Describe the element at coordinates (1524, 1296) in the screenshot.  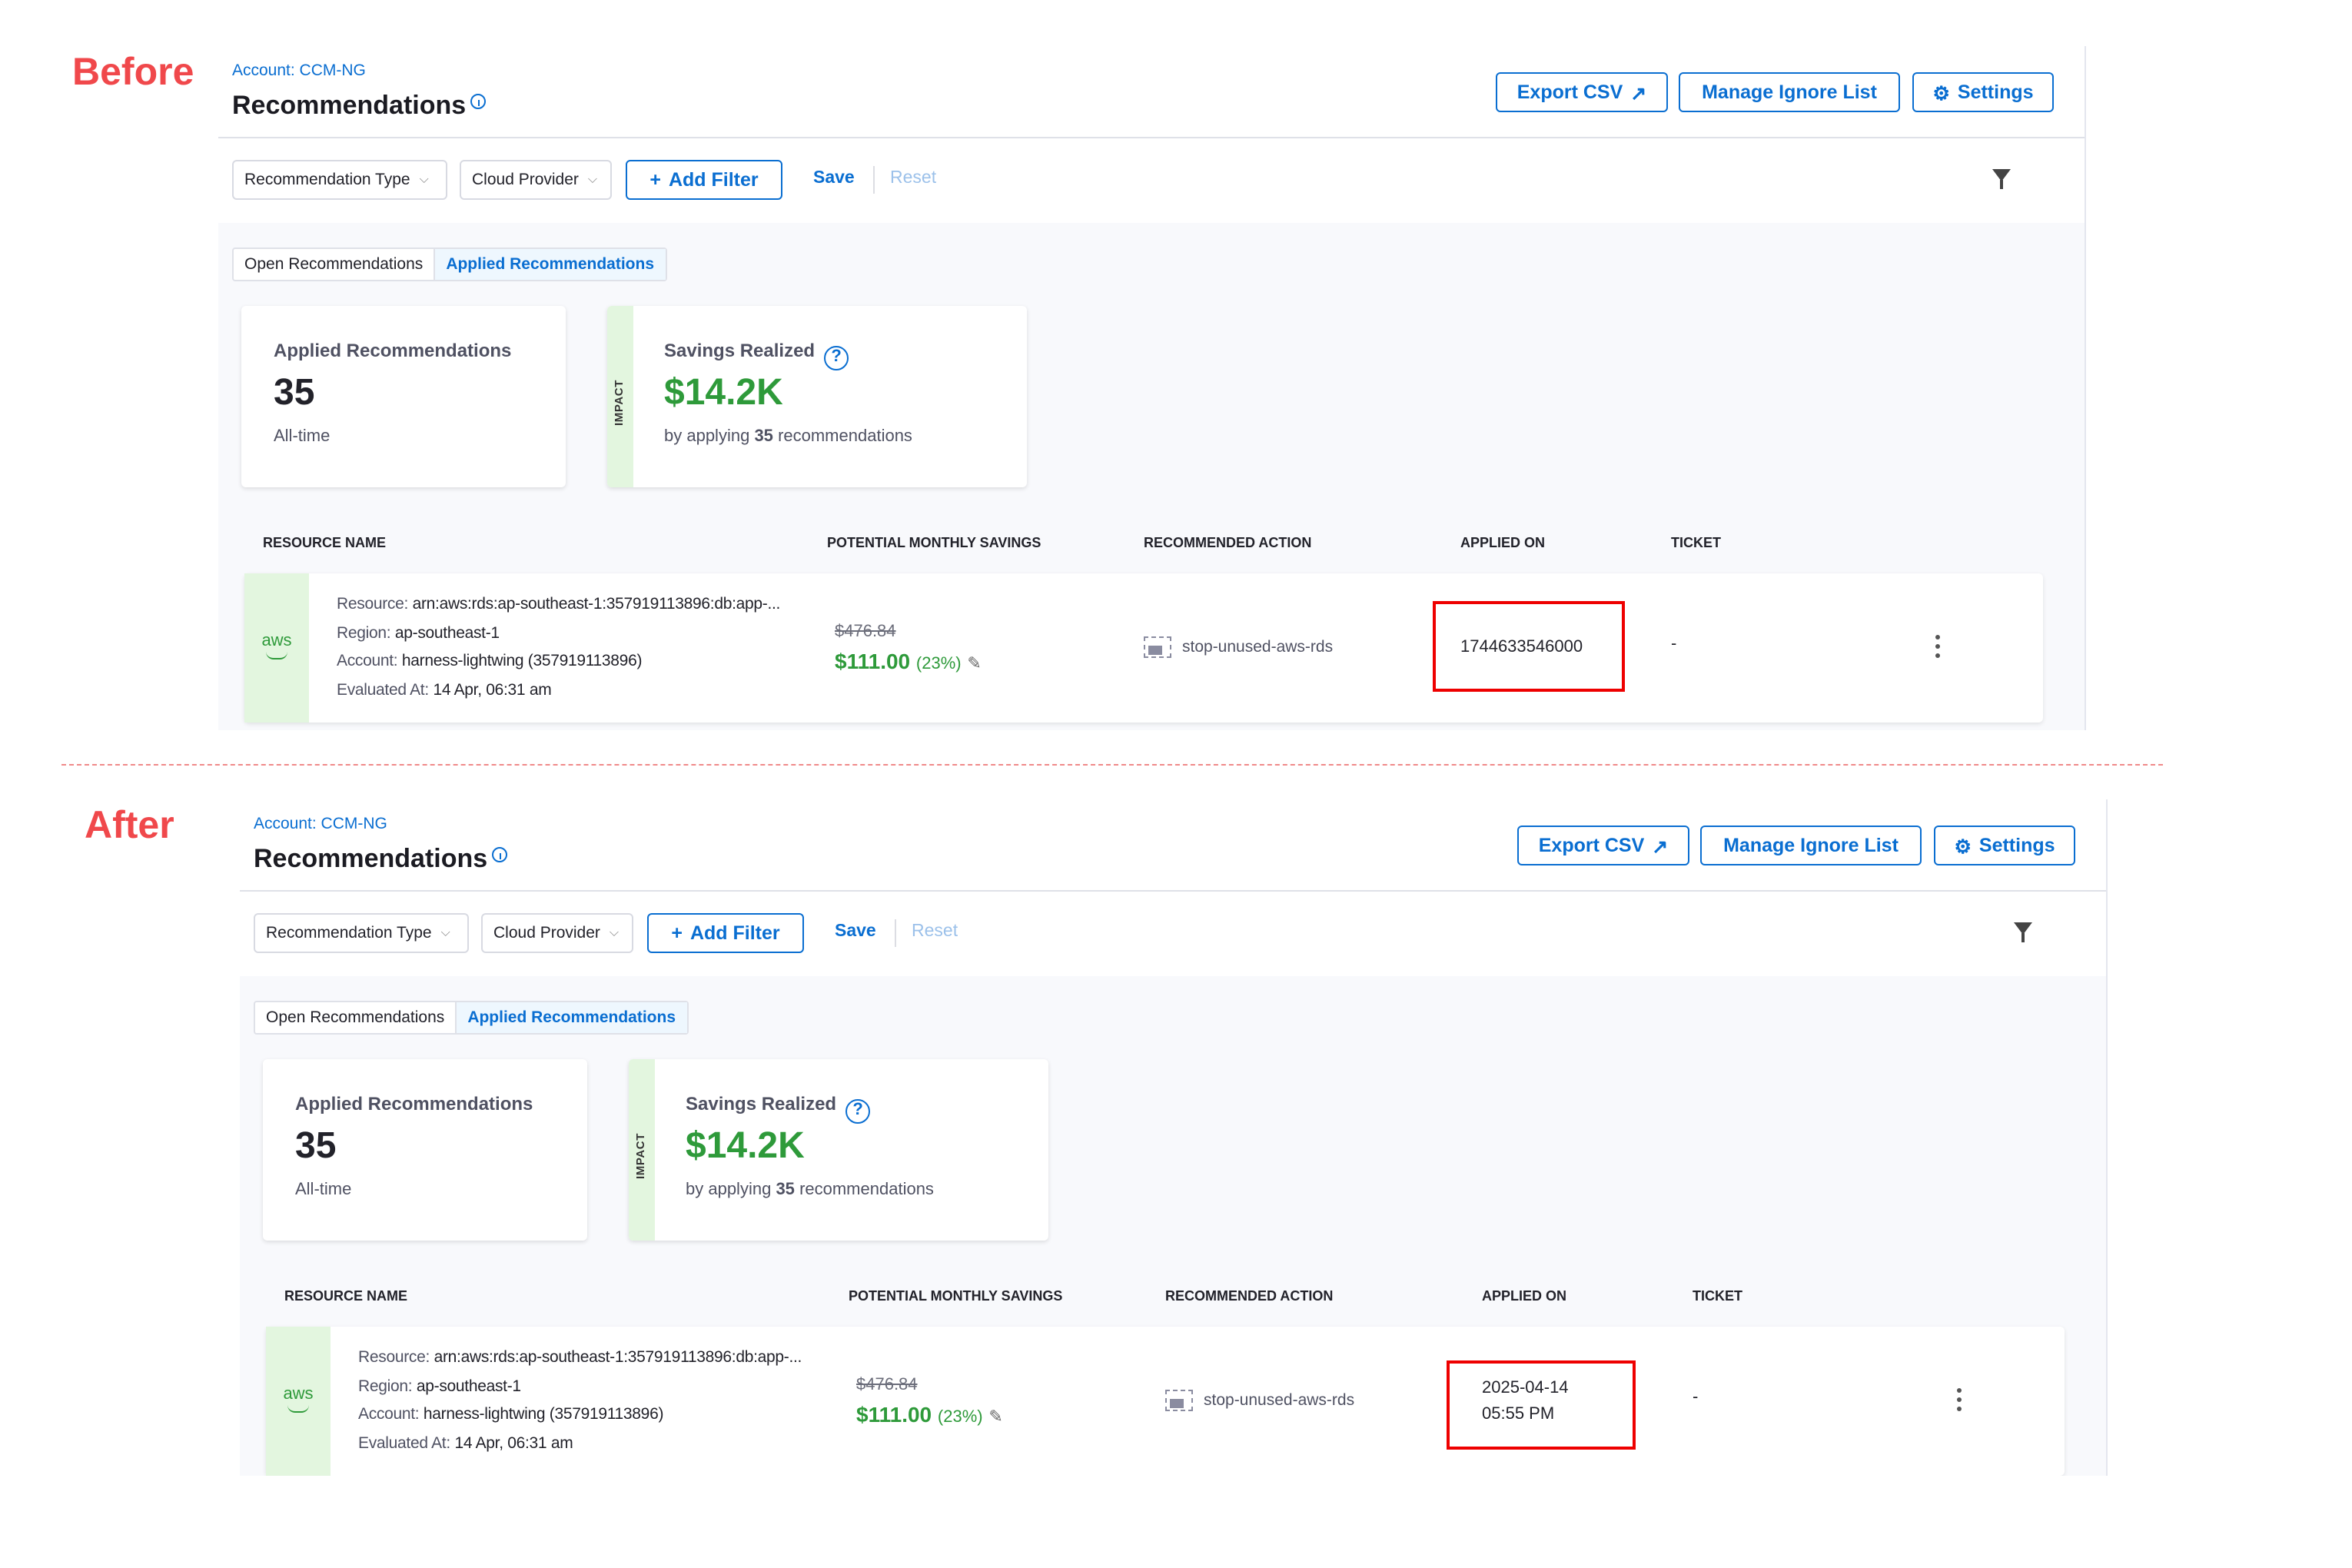
I see `column-header-applied-on: APPLIED ON` at that location.